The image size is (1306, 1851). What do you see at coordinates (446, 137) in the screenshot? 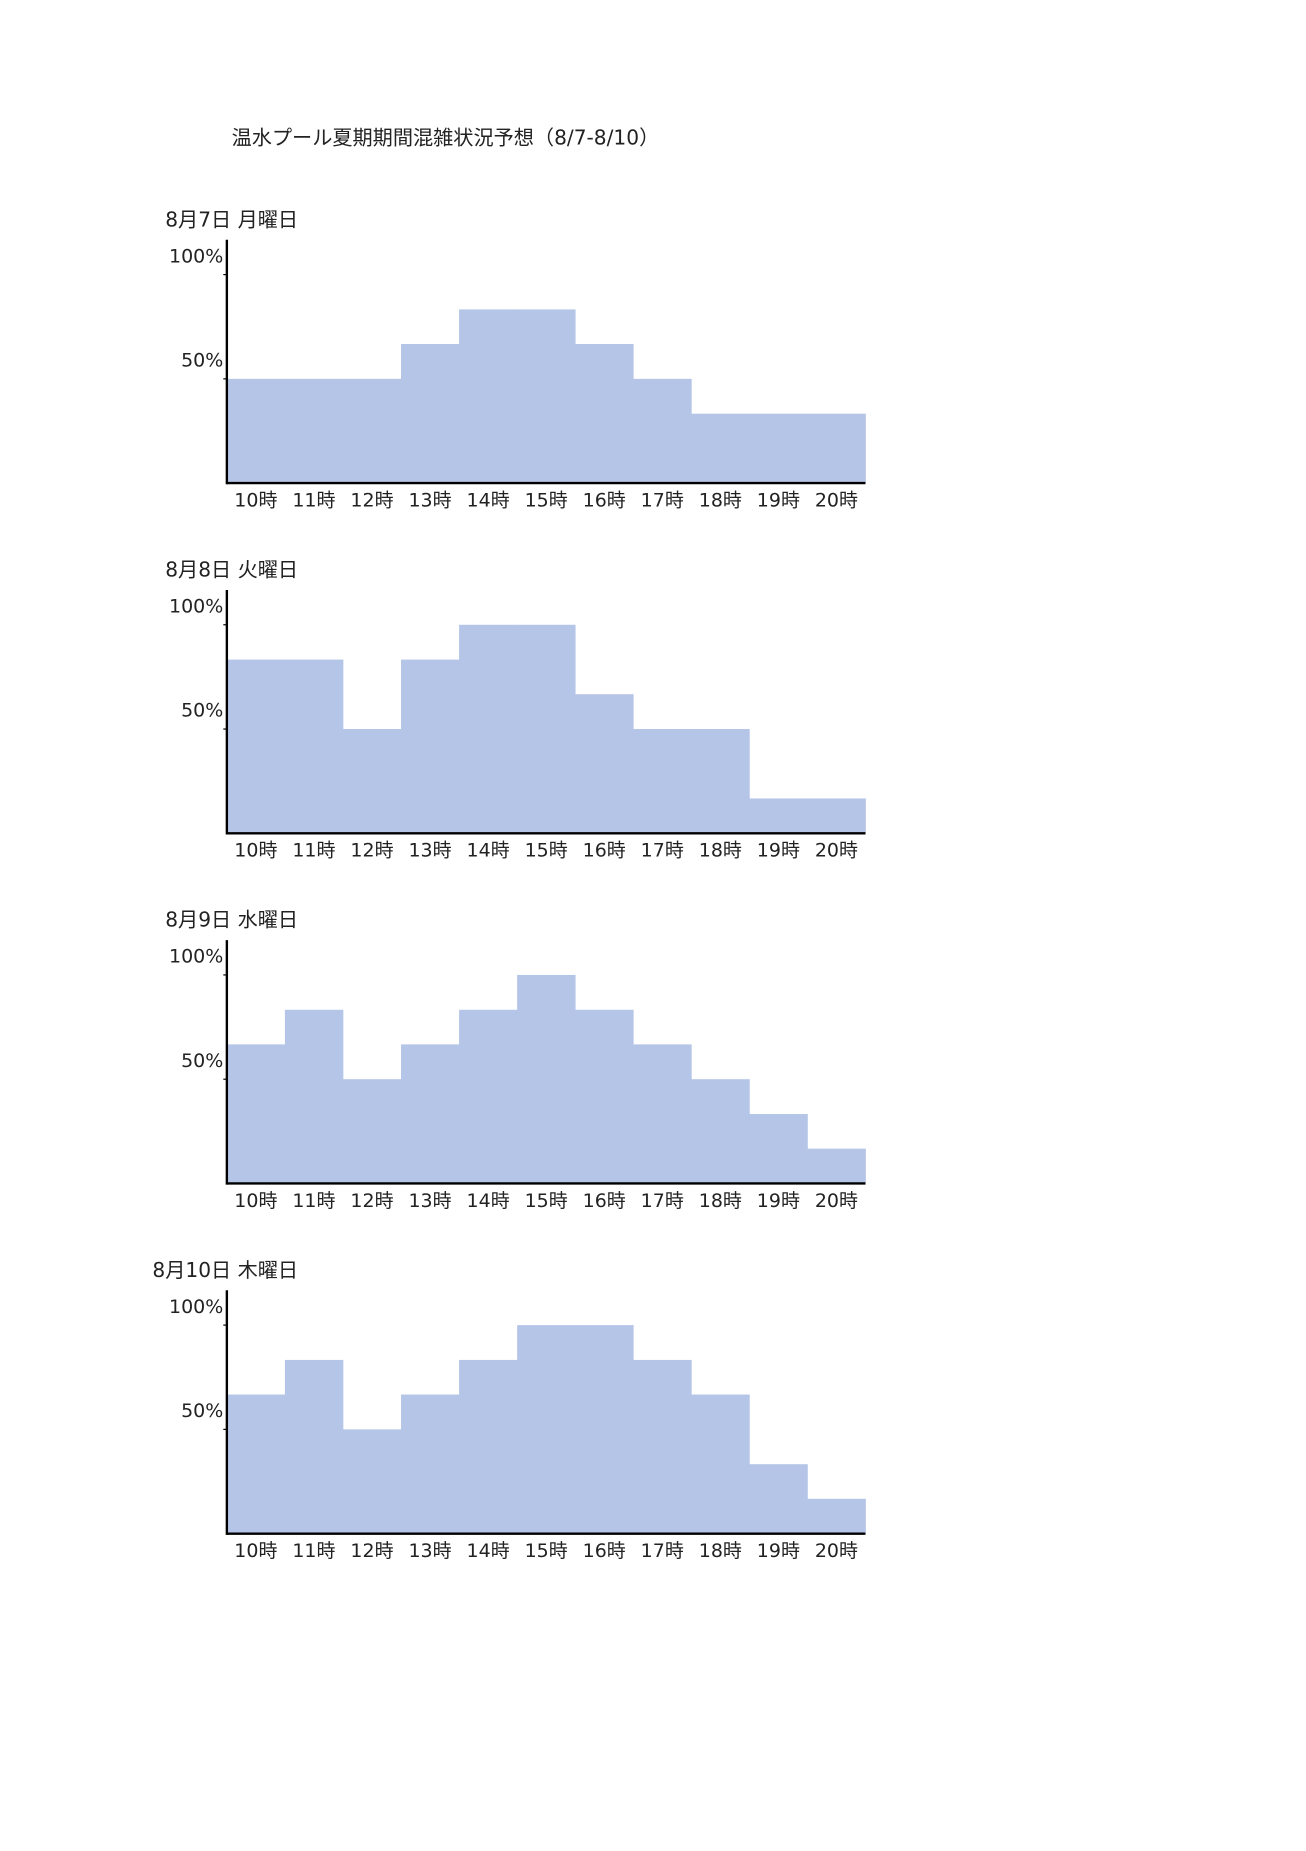
I see `page-title: 温水プール夏期期間混雑状況予想（8/7-8/10）` at bounding box center [446, 137].